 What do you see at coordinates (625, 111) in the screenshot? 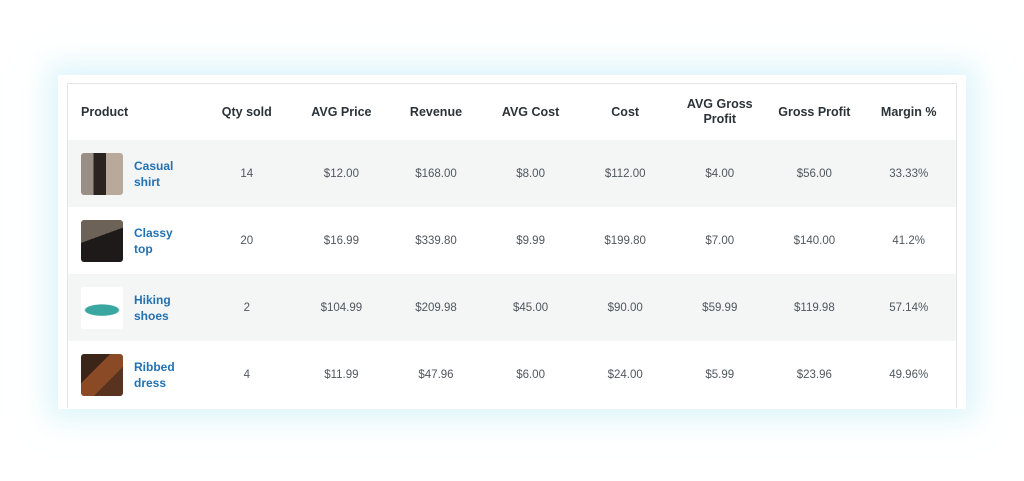
I see `column-header: Cost` at bounding box center [625, 111].